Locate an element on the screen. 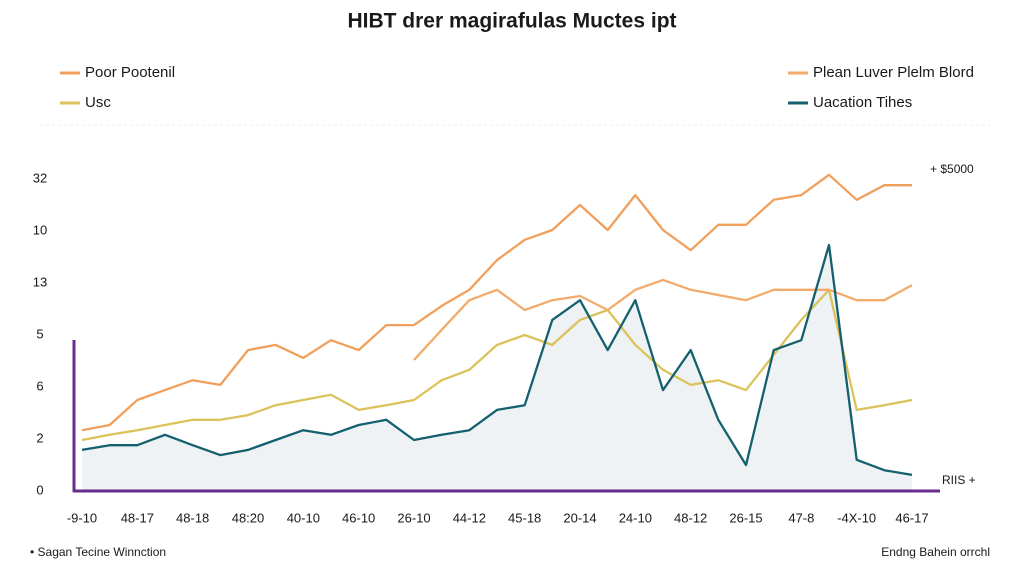 This screenshot has width=1024, height=576. footer-left: • Sagan Tecine Winnction is located at coordinates (98, 552).